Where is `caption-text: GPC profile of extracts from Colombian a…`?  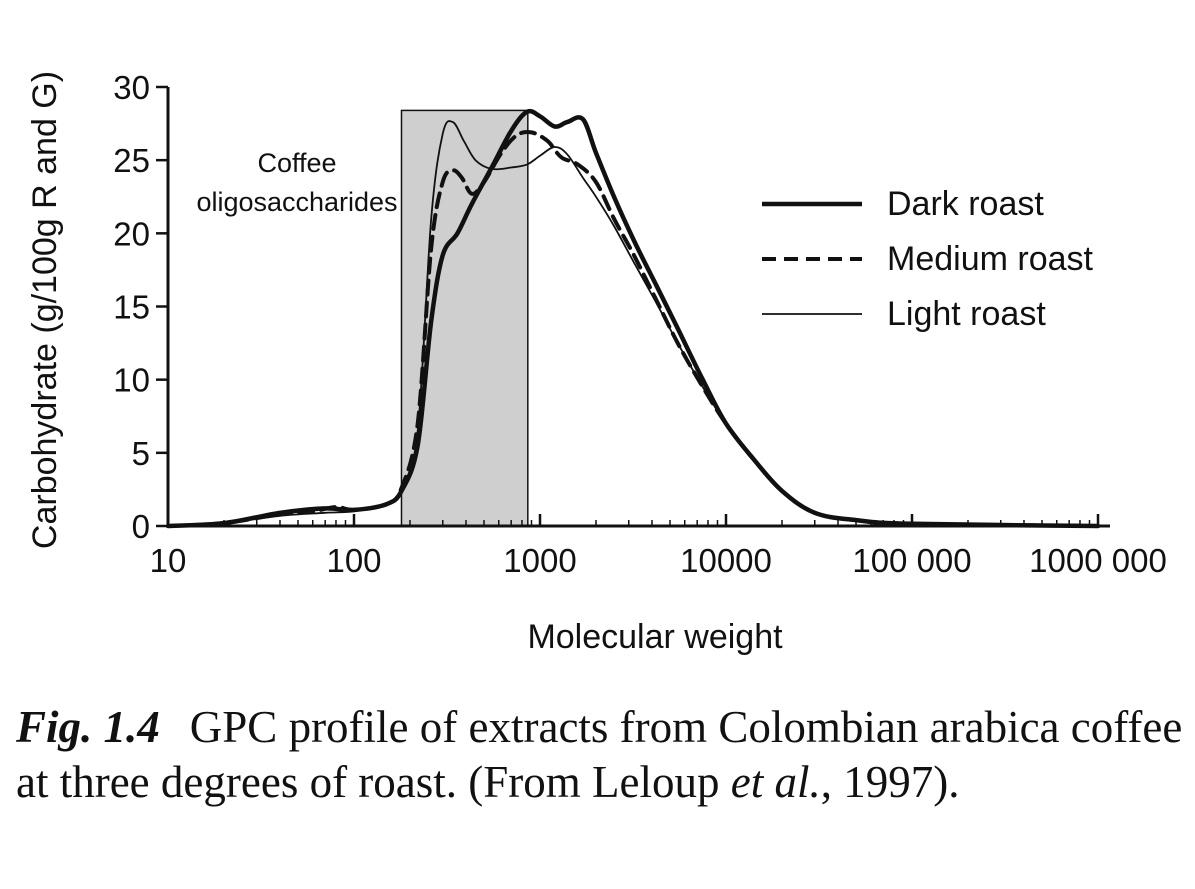
caption-text: GPC profile of extracts from Colombian a… is located at coordinates (599, 754).